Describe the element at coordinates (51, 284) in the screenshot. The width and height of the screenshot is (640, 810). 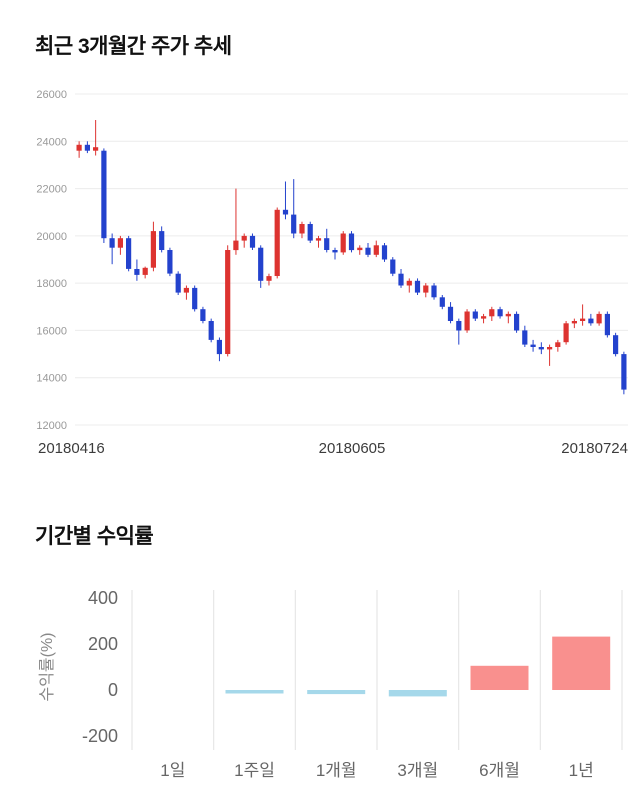
I see `y-tick-label: 18000` at that location.